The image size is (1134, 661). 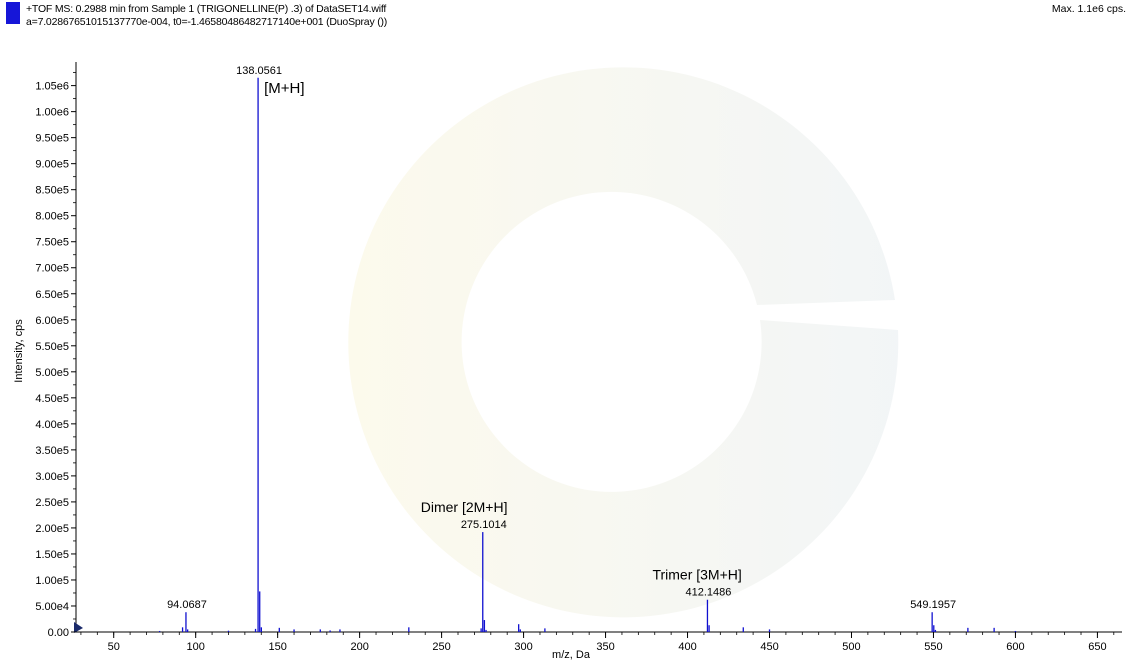 What do you see at coordinates (933, 605) in the screenshot?
I see `peak-mz-label: 549.1957` at bounding box center [933, 605].